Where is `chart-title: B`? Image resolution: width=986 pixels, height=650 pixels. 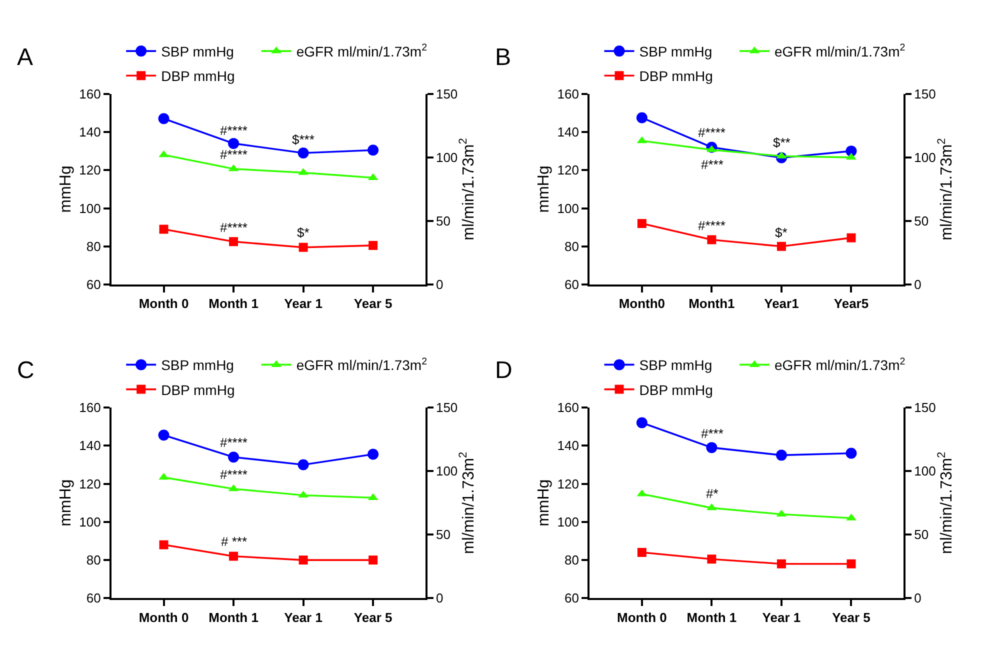 chart-title: B is located at coordinates (503, 57).